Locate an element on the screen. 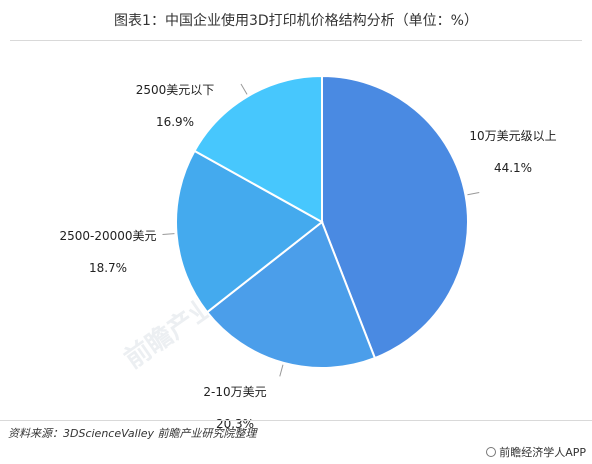 This screenshot has height=464, width=592. footer-divider is located at coordinates (296, 420).